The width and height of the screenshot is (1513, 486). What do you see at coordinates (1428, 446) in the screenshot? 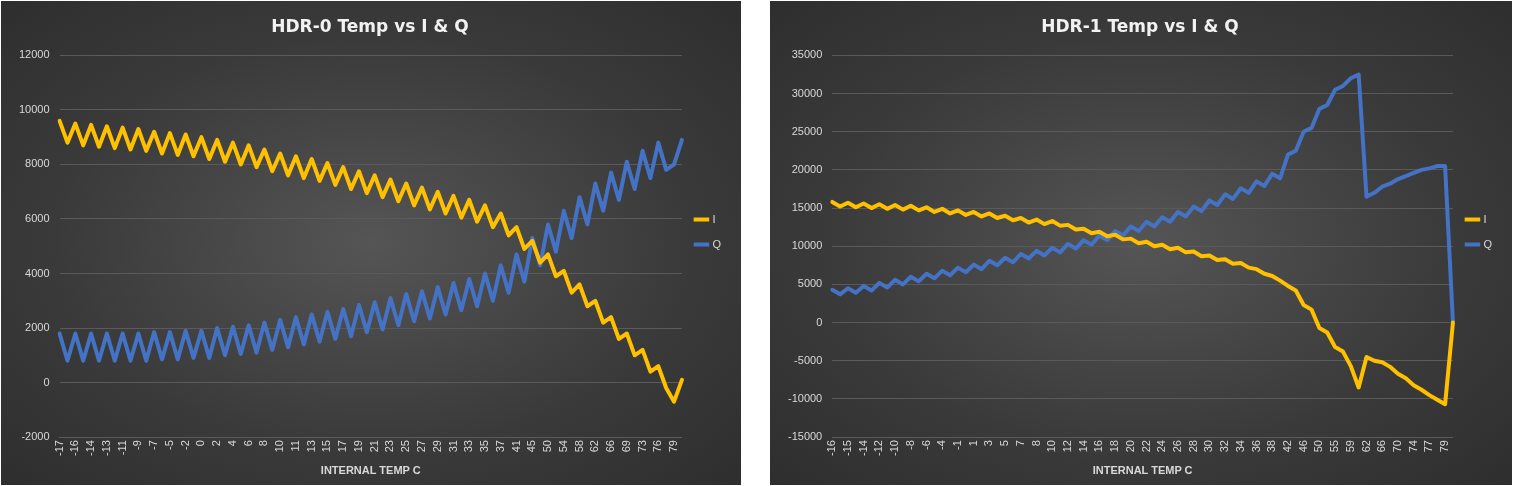
I see `x-tick-label: 77` at bounding box center [1428, 446].